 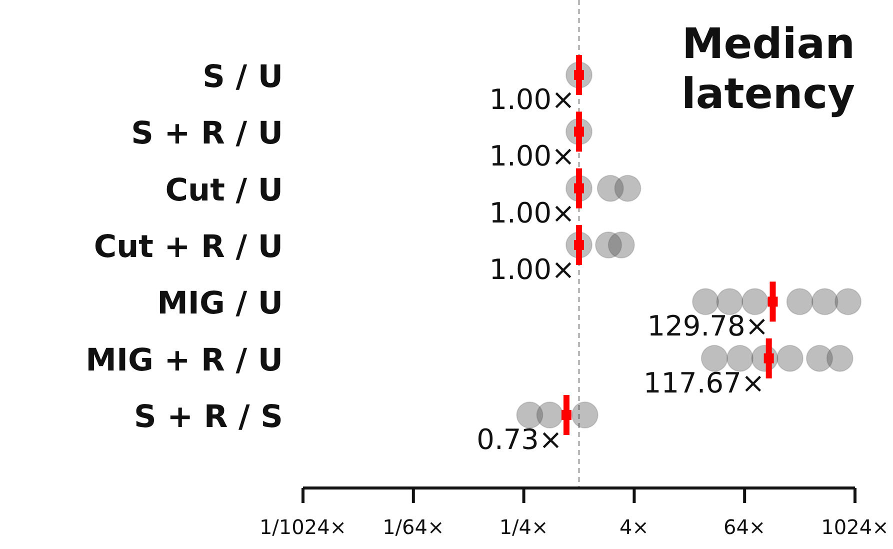 What do you see at coordinates (242, 77) in the screenshot?
I see `y-tick-label: S / U` at bounding box center [242, 77].